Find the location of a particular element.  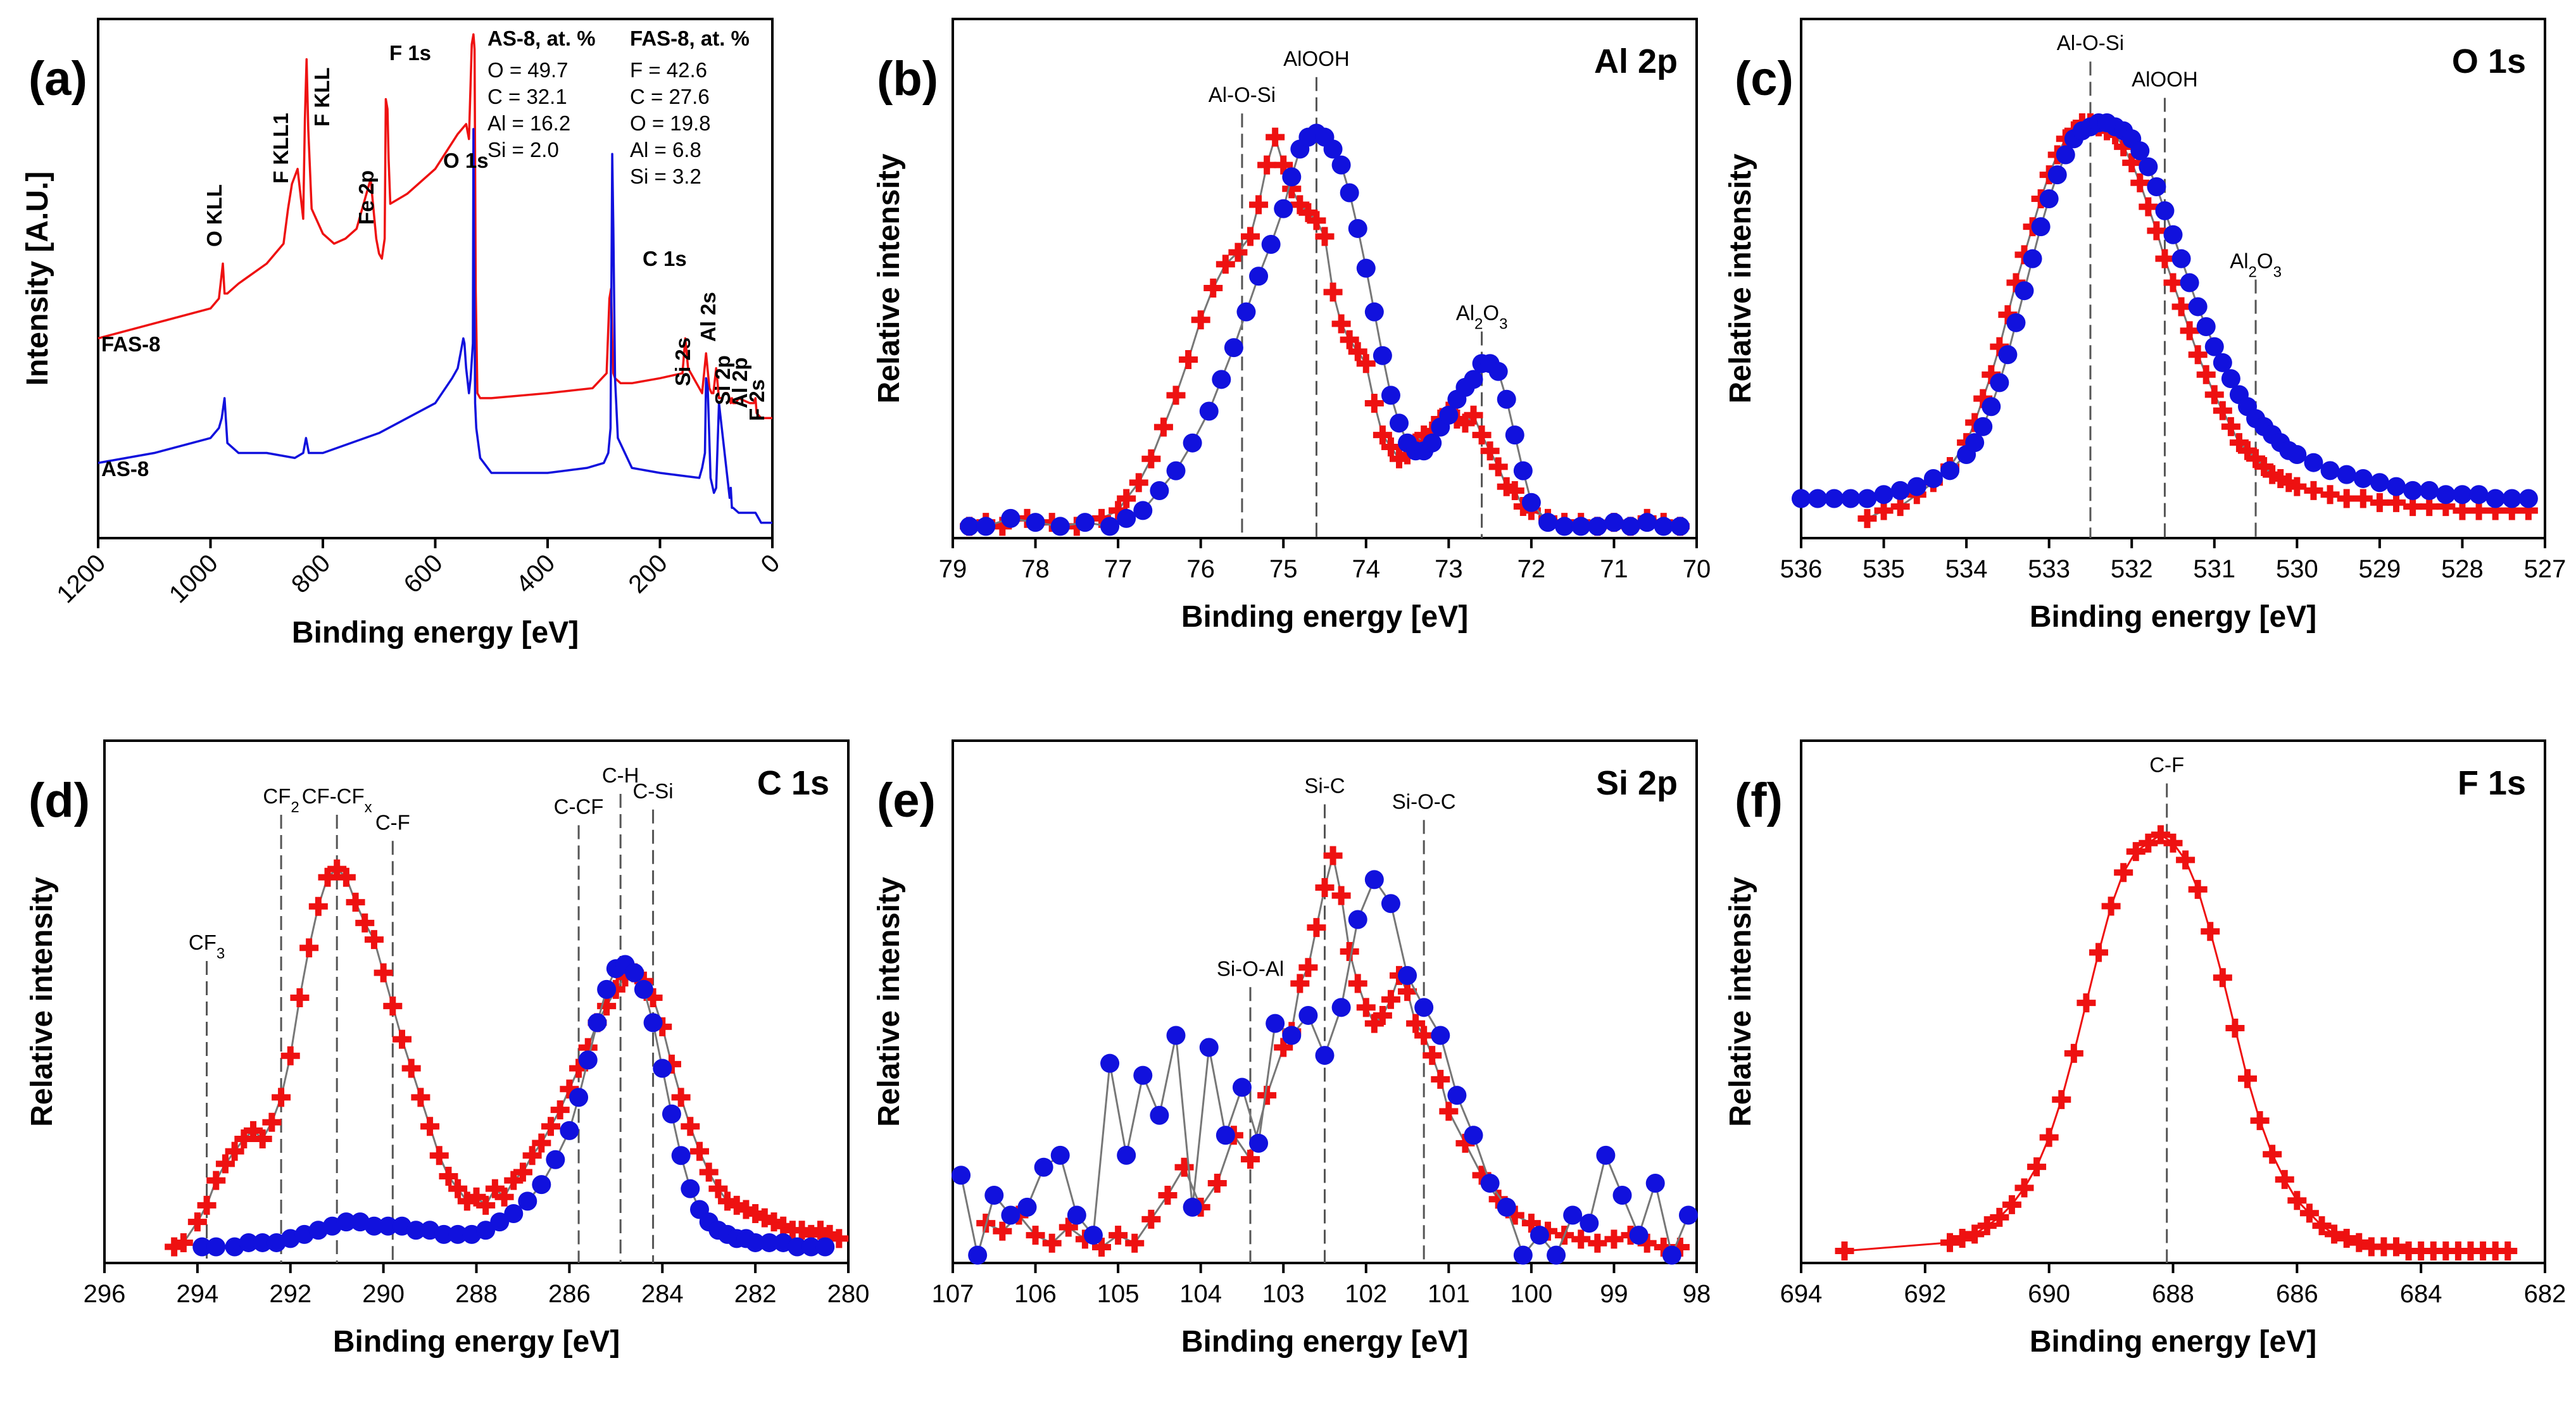

peak-label: O KLL is located at coordinates (214, 216).